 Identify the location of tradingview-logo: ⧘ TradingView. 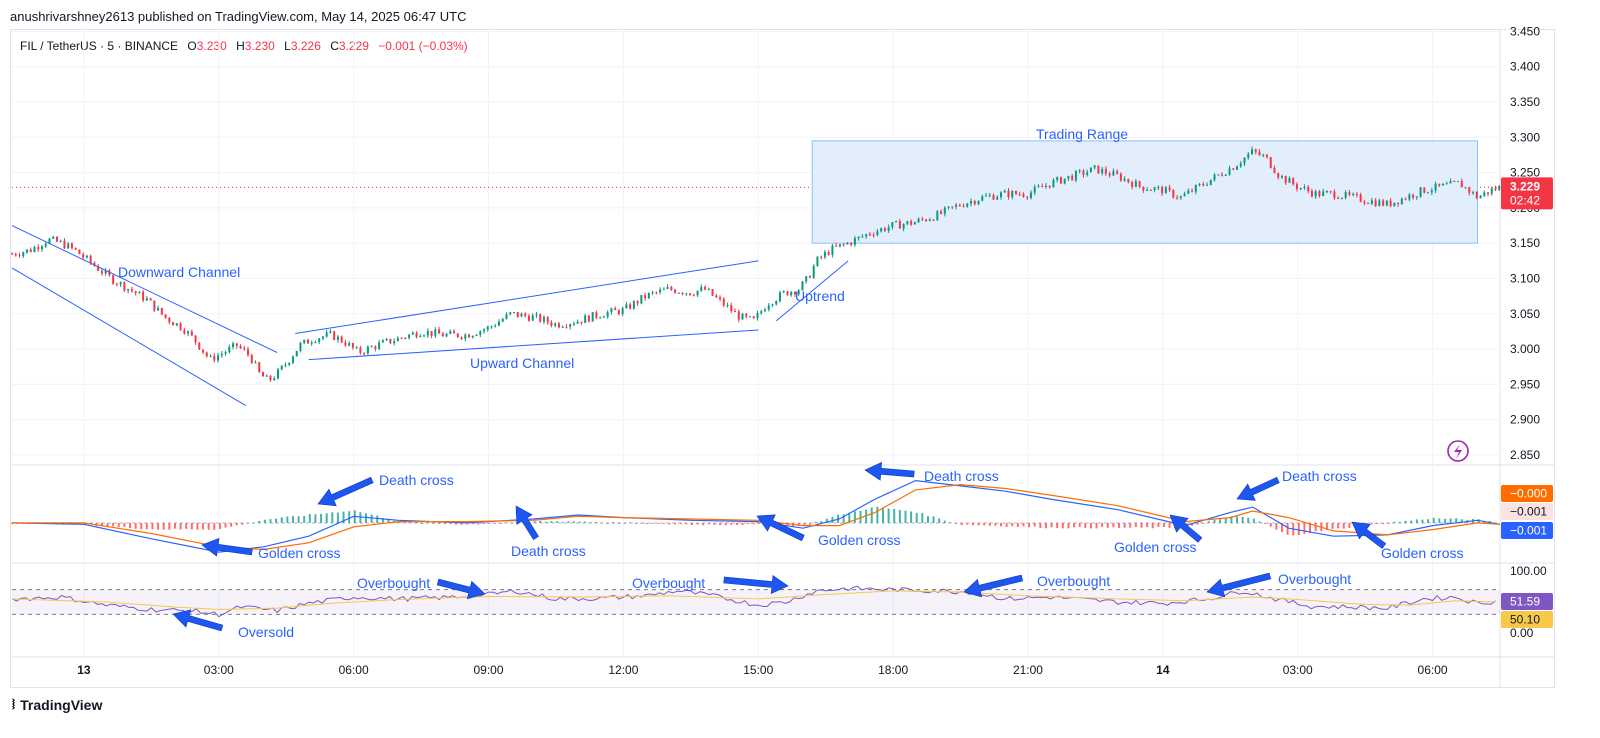
(57, 704).